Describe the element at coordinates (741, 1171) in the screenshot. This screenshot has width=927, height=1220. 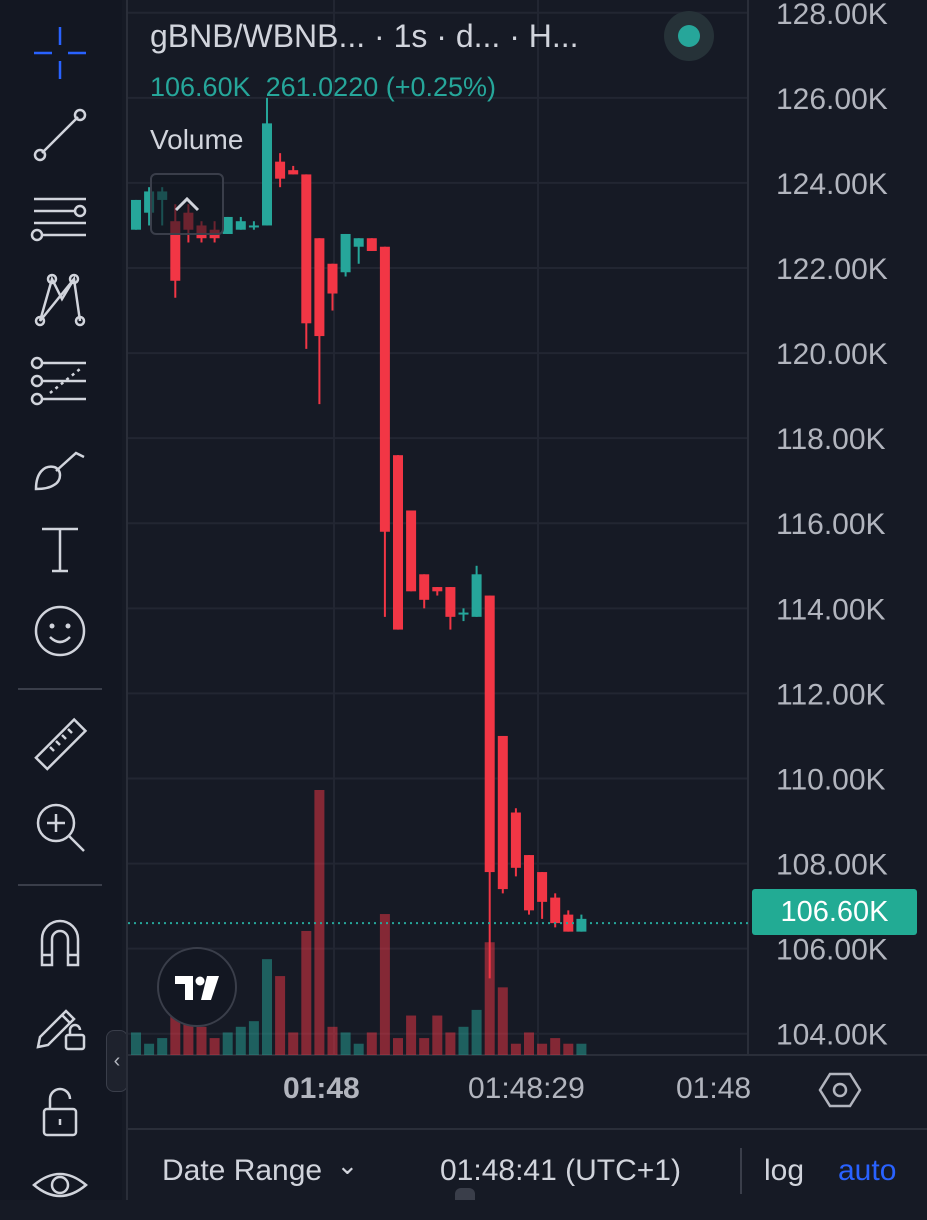
I see `bottom-bar-divider` at that location.